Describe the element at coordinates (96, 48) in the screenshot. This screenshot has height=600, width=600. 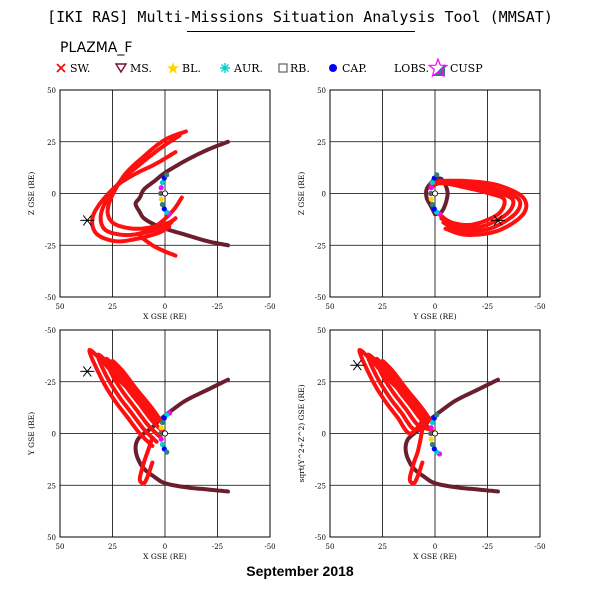
I see `mission-name: PLAZMA_F` at that location.